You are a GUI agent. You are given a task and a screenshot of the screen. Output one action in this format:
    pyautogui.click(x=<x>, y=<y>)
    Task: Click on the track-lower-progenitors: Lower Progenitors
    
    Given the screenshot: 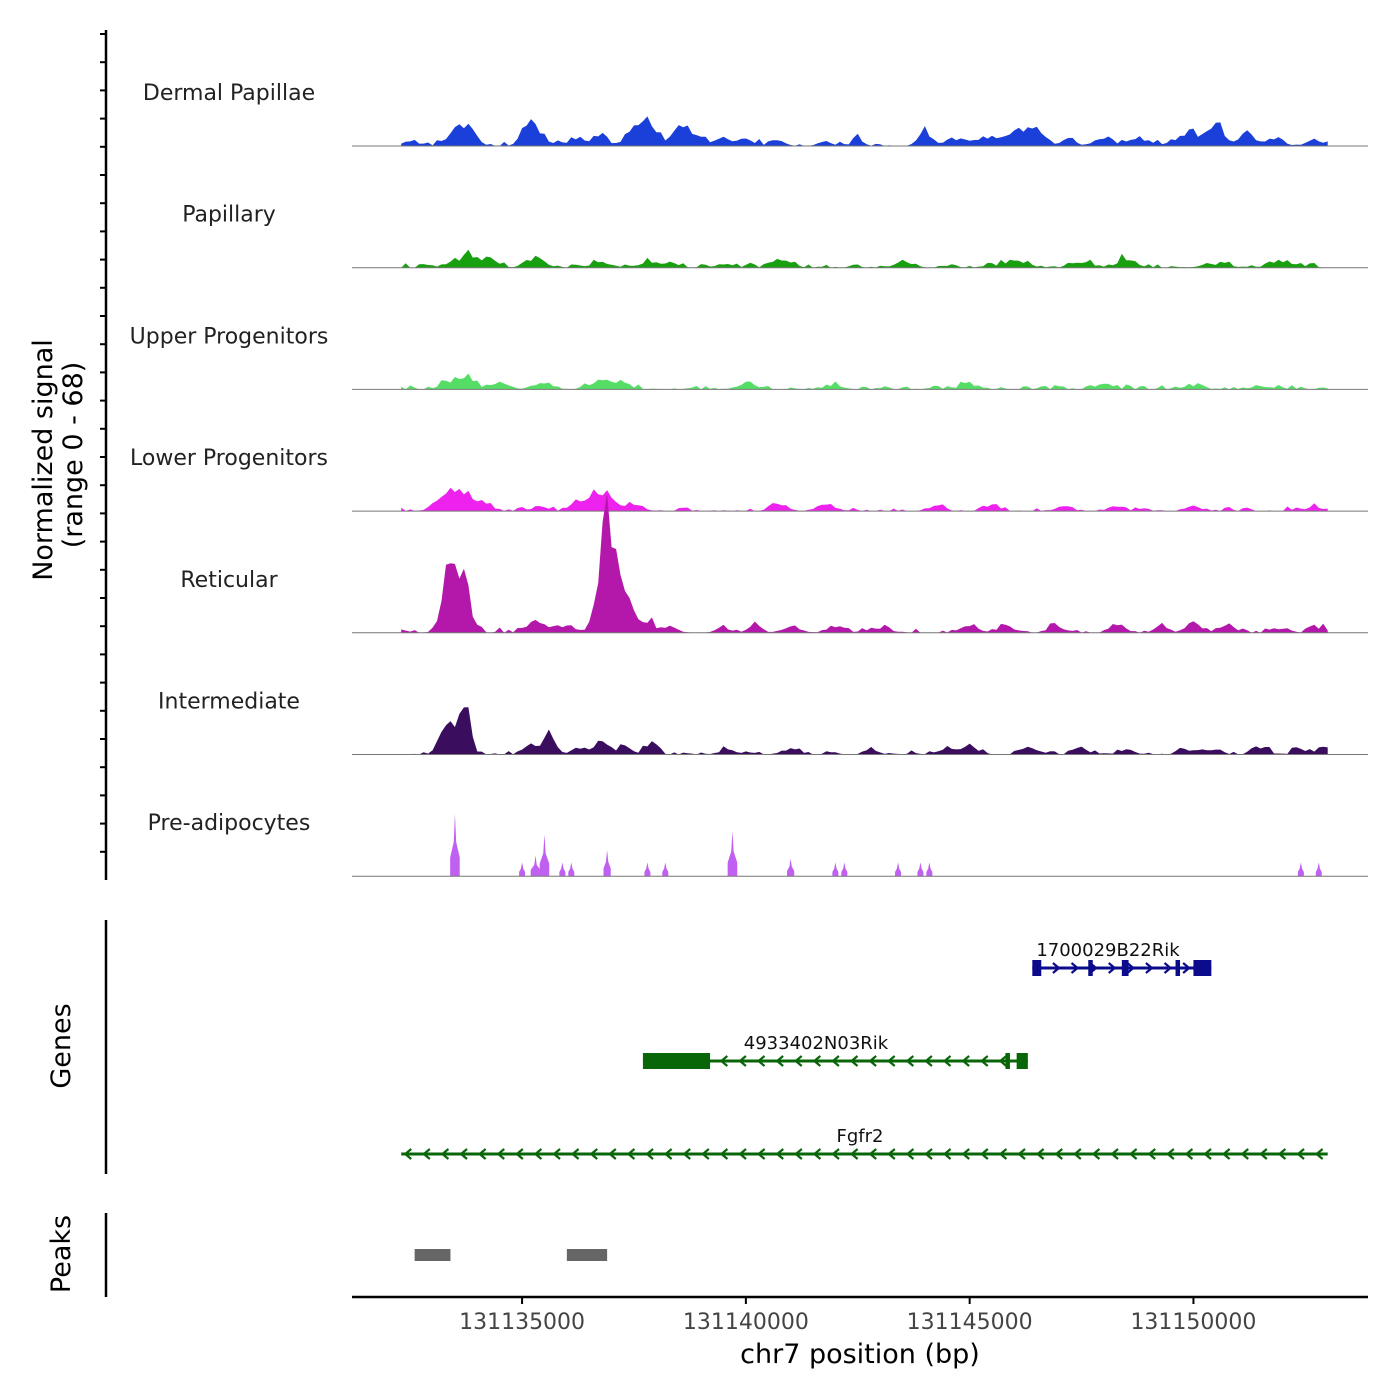 What is the action you would take?
    pyautogui.click(x=749, y=479)
    